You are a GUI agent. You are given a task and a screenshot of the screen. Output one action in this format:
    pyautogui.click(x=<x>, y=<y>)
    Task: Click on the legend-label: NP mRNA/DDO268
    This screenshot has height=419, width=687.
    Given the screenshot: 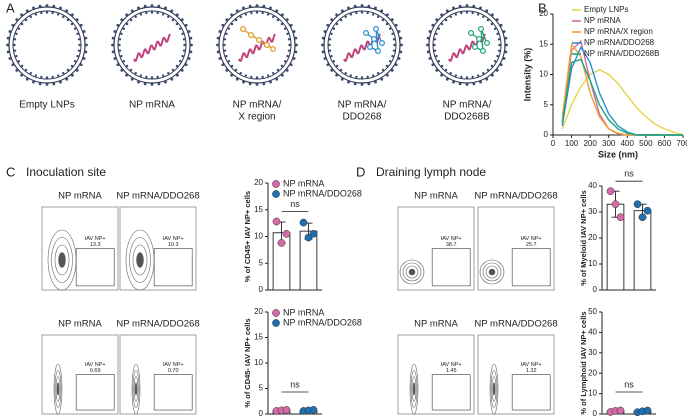 What is the action you would take?
    pyautogui.click(x=619, y=42)
    